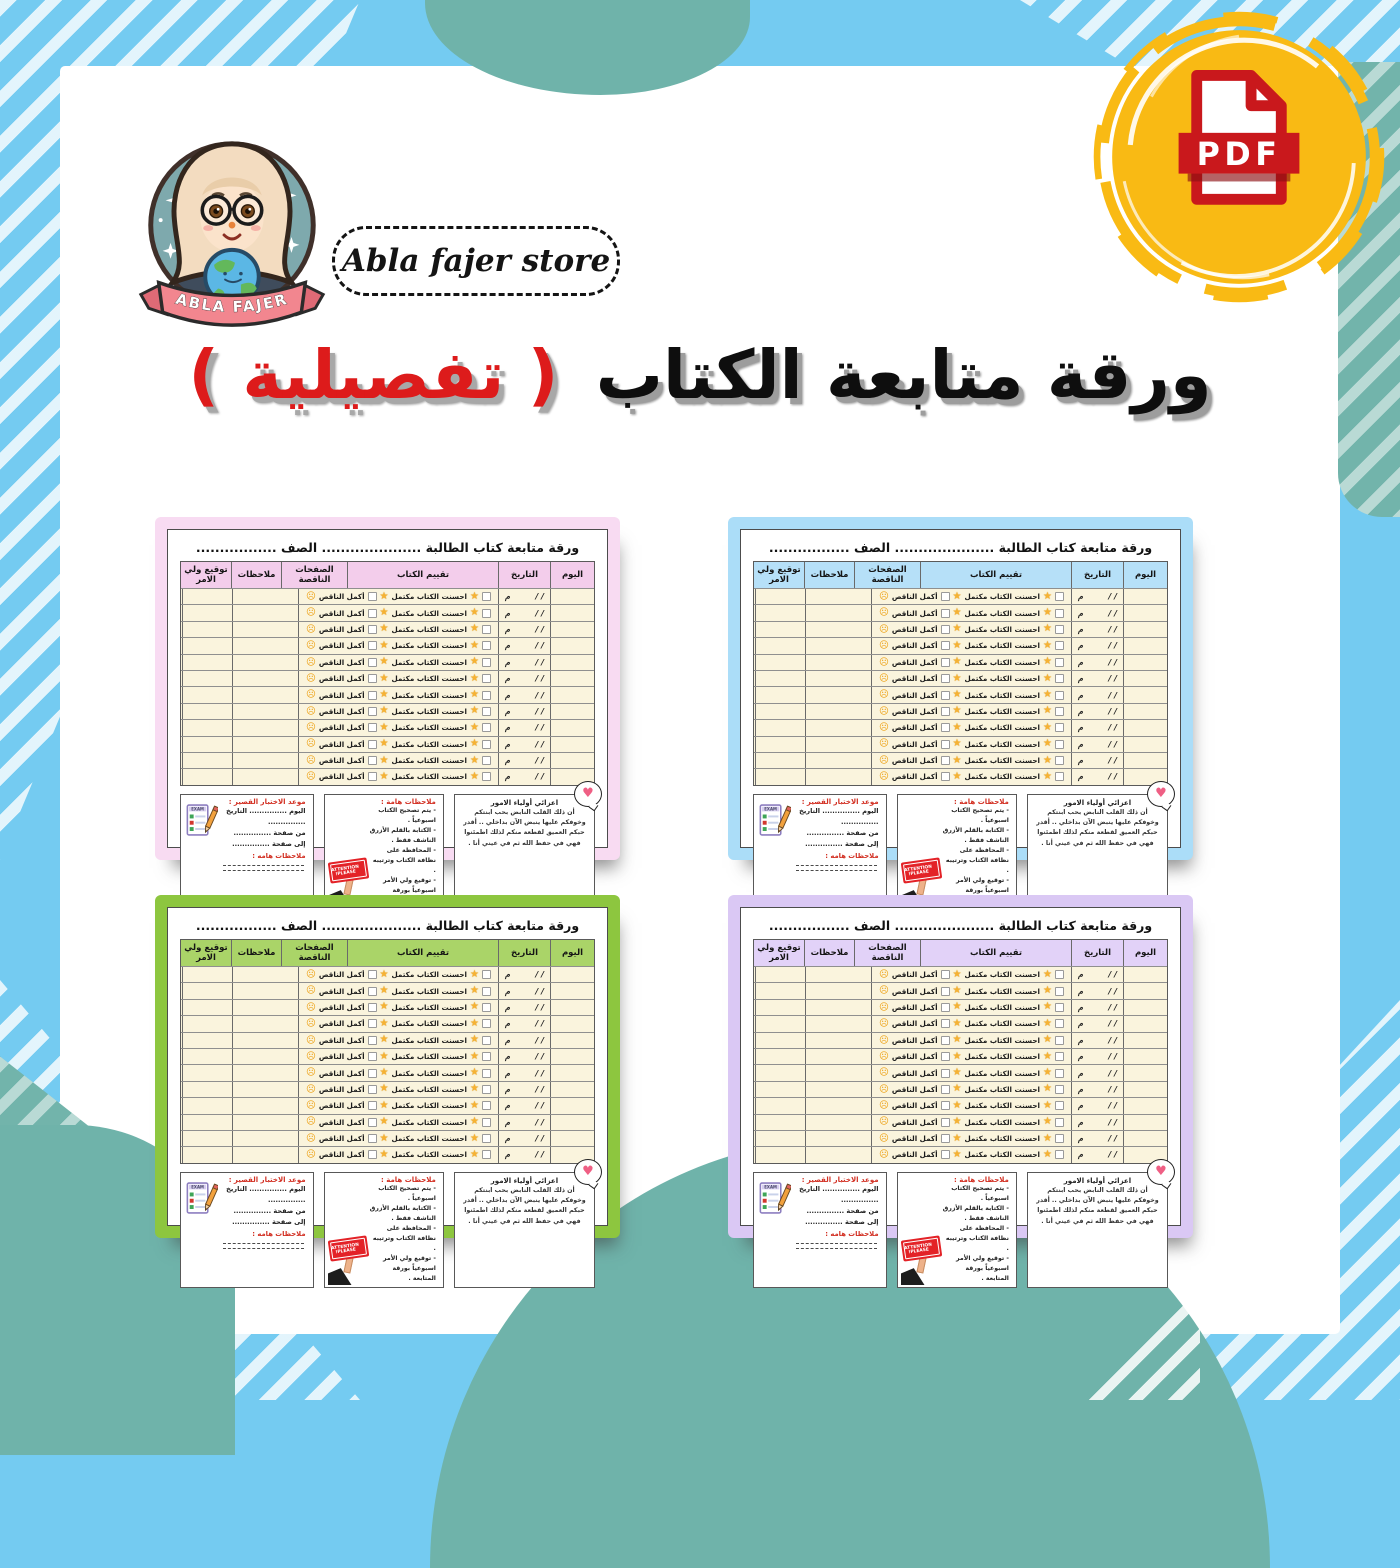 This screenshot has height=1568, width=1400. Describe the element at coordinates (232, 303) in the screenshot. I see `logo-banner-ribbon: ABLA FAJER` at that location.